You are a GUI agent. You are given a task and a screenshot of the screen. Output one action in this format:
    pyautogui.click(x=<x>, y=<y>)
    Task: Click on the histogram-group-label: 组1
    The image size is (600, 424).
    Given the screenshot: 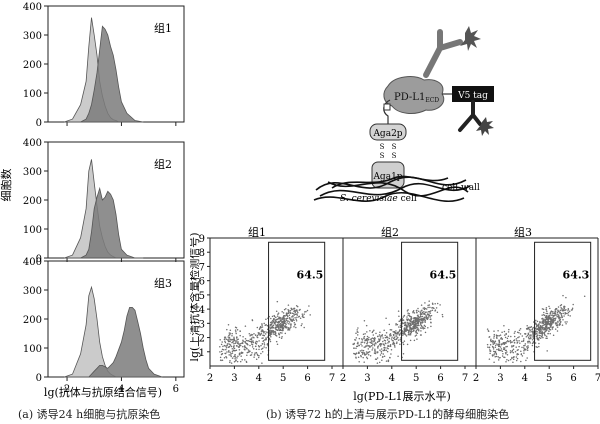 What is the action you would take?
    pyautogui.click(x=163, y=28)
    